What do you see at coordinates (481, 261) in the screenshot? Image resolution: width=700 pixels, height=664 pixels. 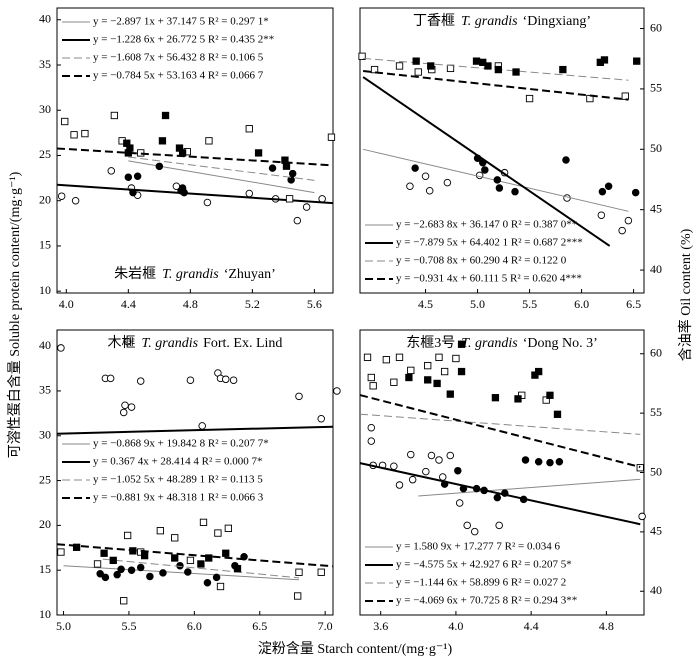 I see `legend-label: y = −0.708 8x + 60.290 4 R² = 0.122 0` at bounding box center [481, 261].